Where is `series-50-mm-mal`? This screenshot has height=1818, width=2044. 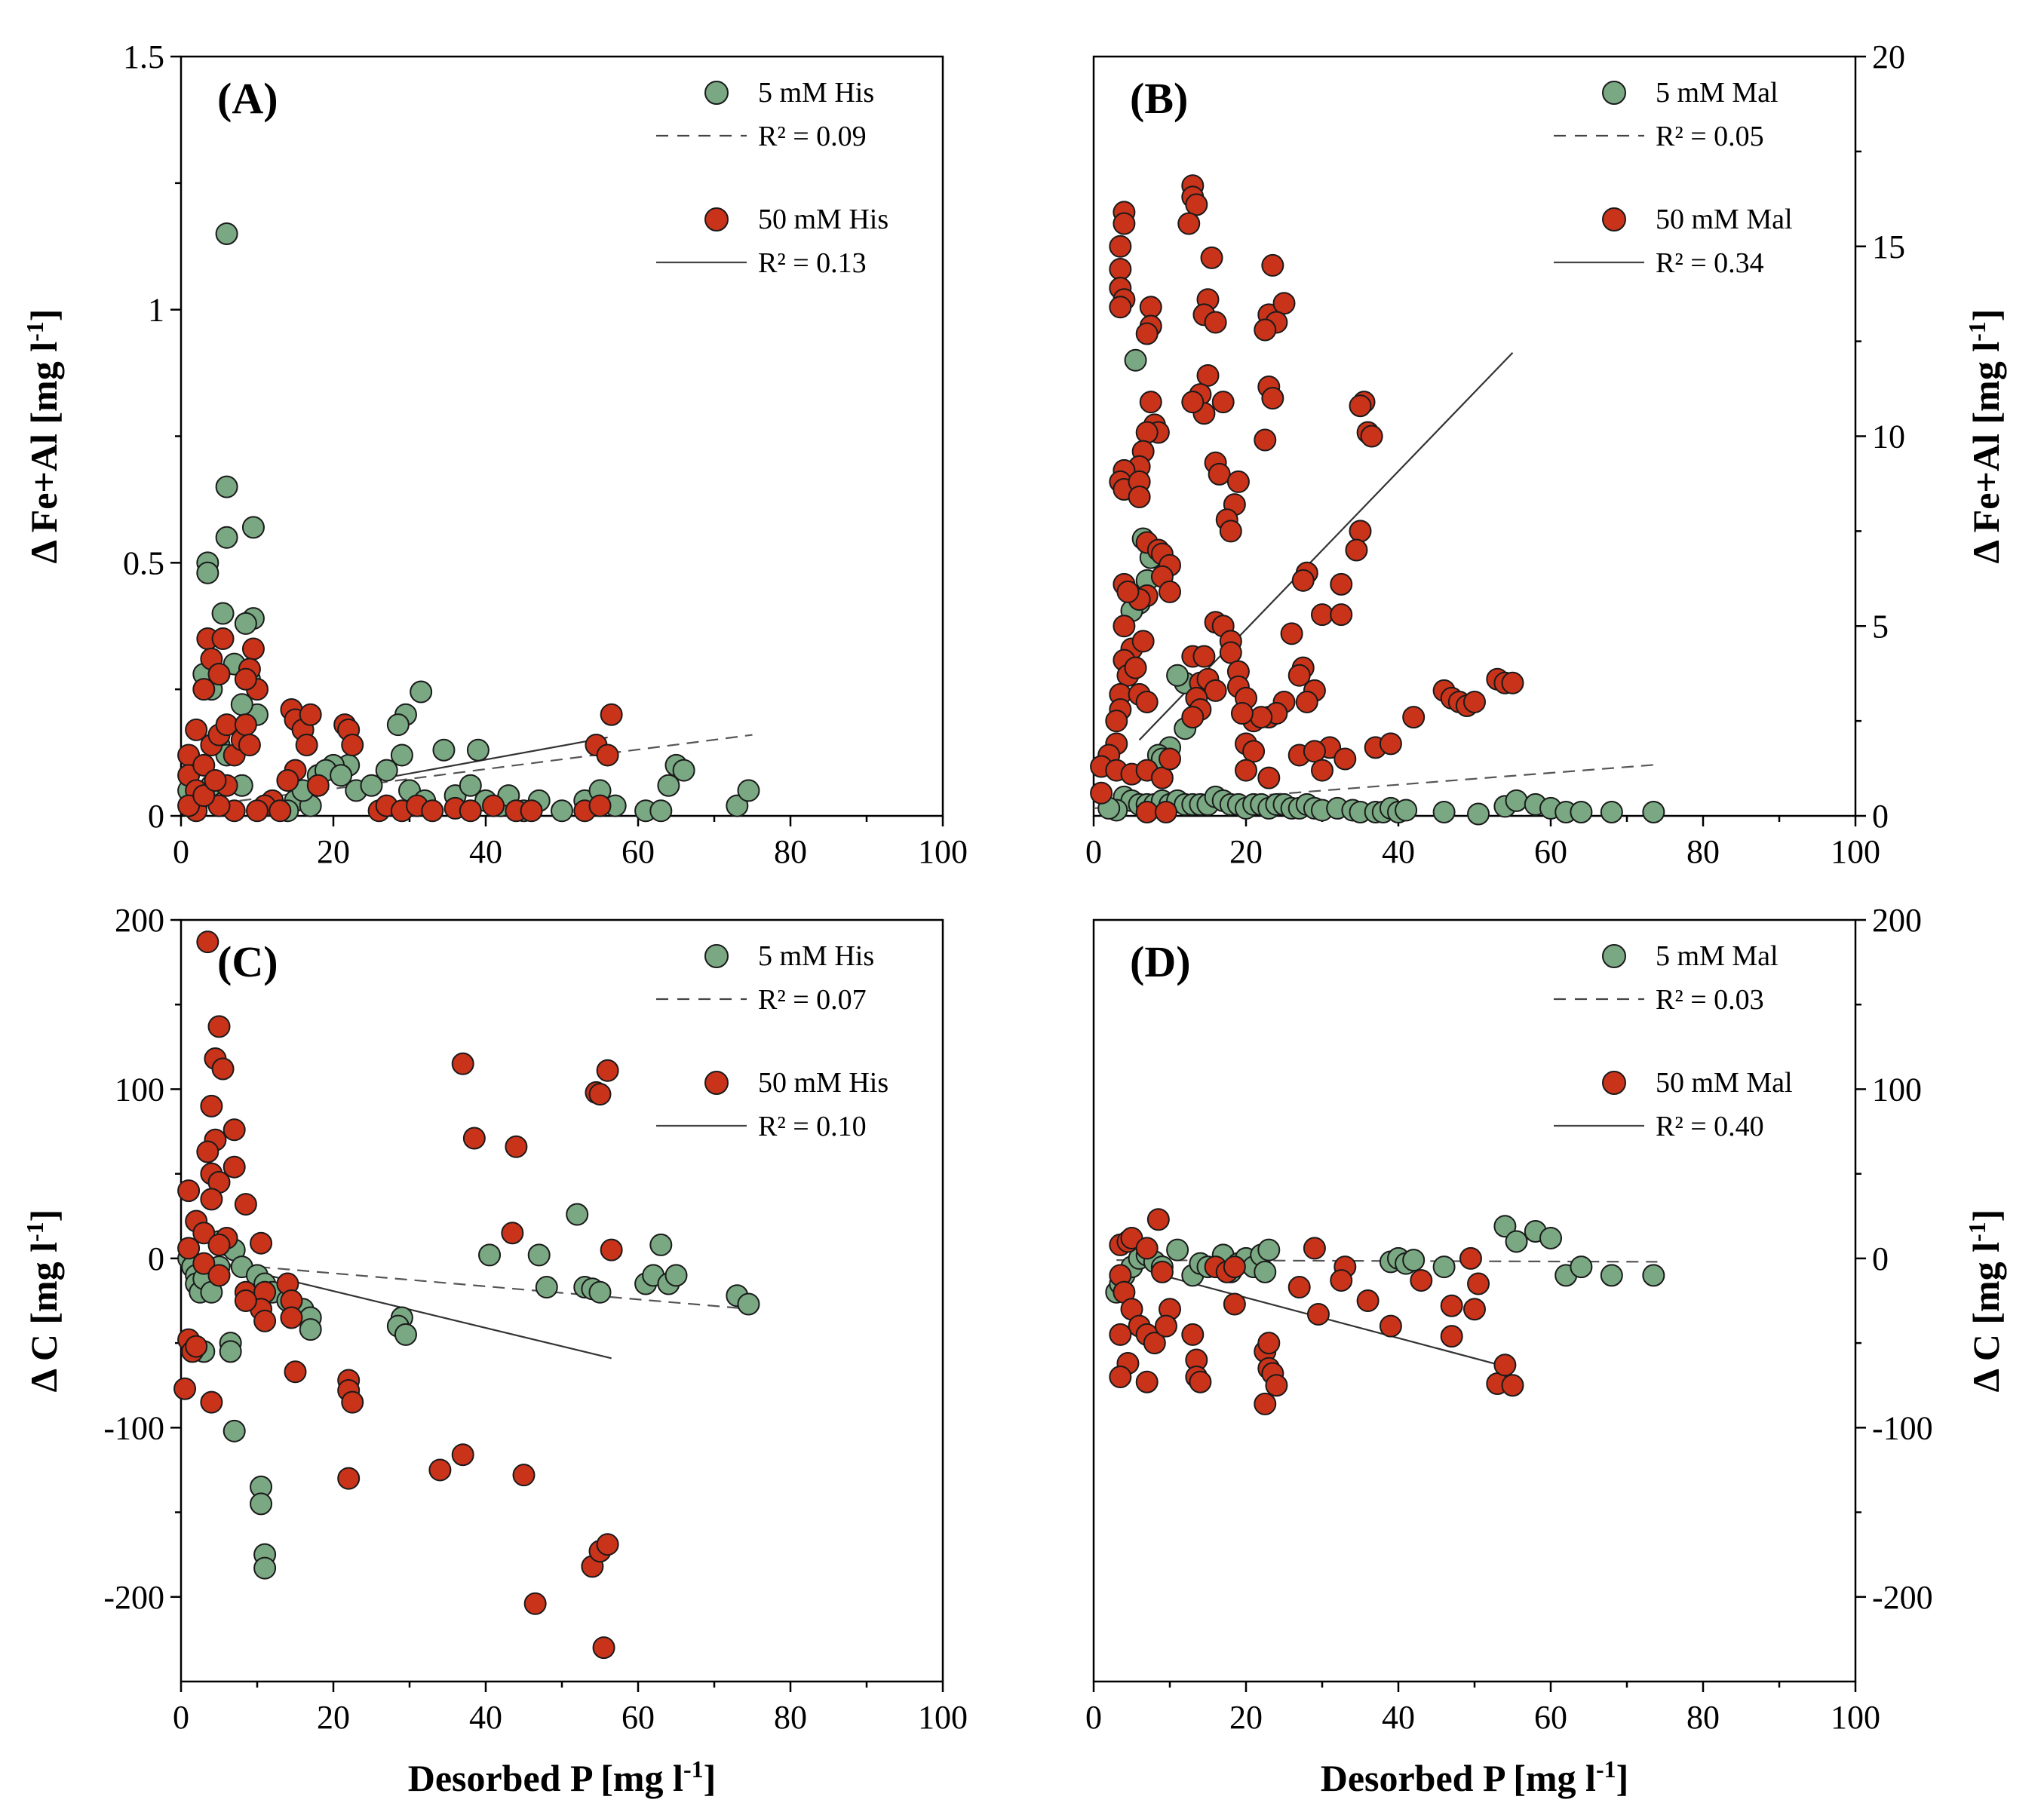 series-50-mm-mal is located at coordinates (1317, 1311).